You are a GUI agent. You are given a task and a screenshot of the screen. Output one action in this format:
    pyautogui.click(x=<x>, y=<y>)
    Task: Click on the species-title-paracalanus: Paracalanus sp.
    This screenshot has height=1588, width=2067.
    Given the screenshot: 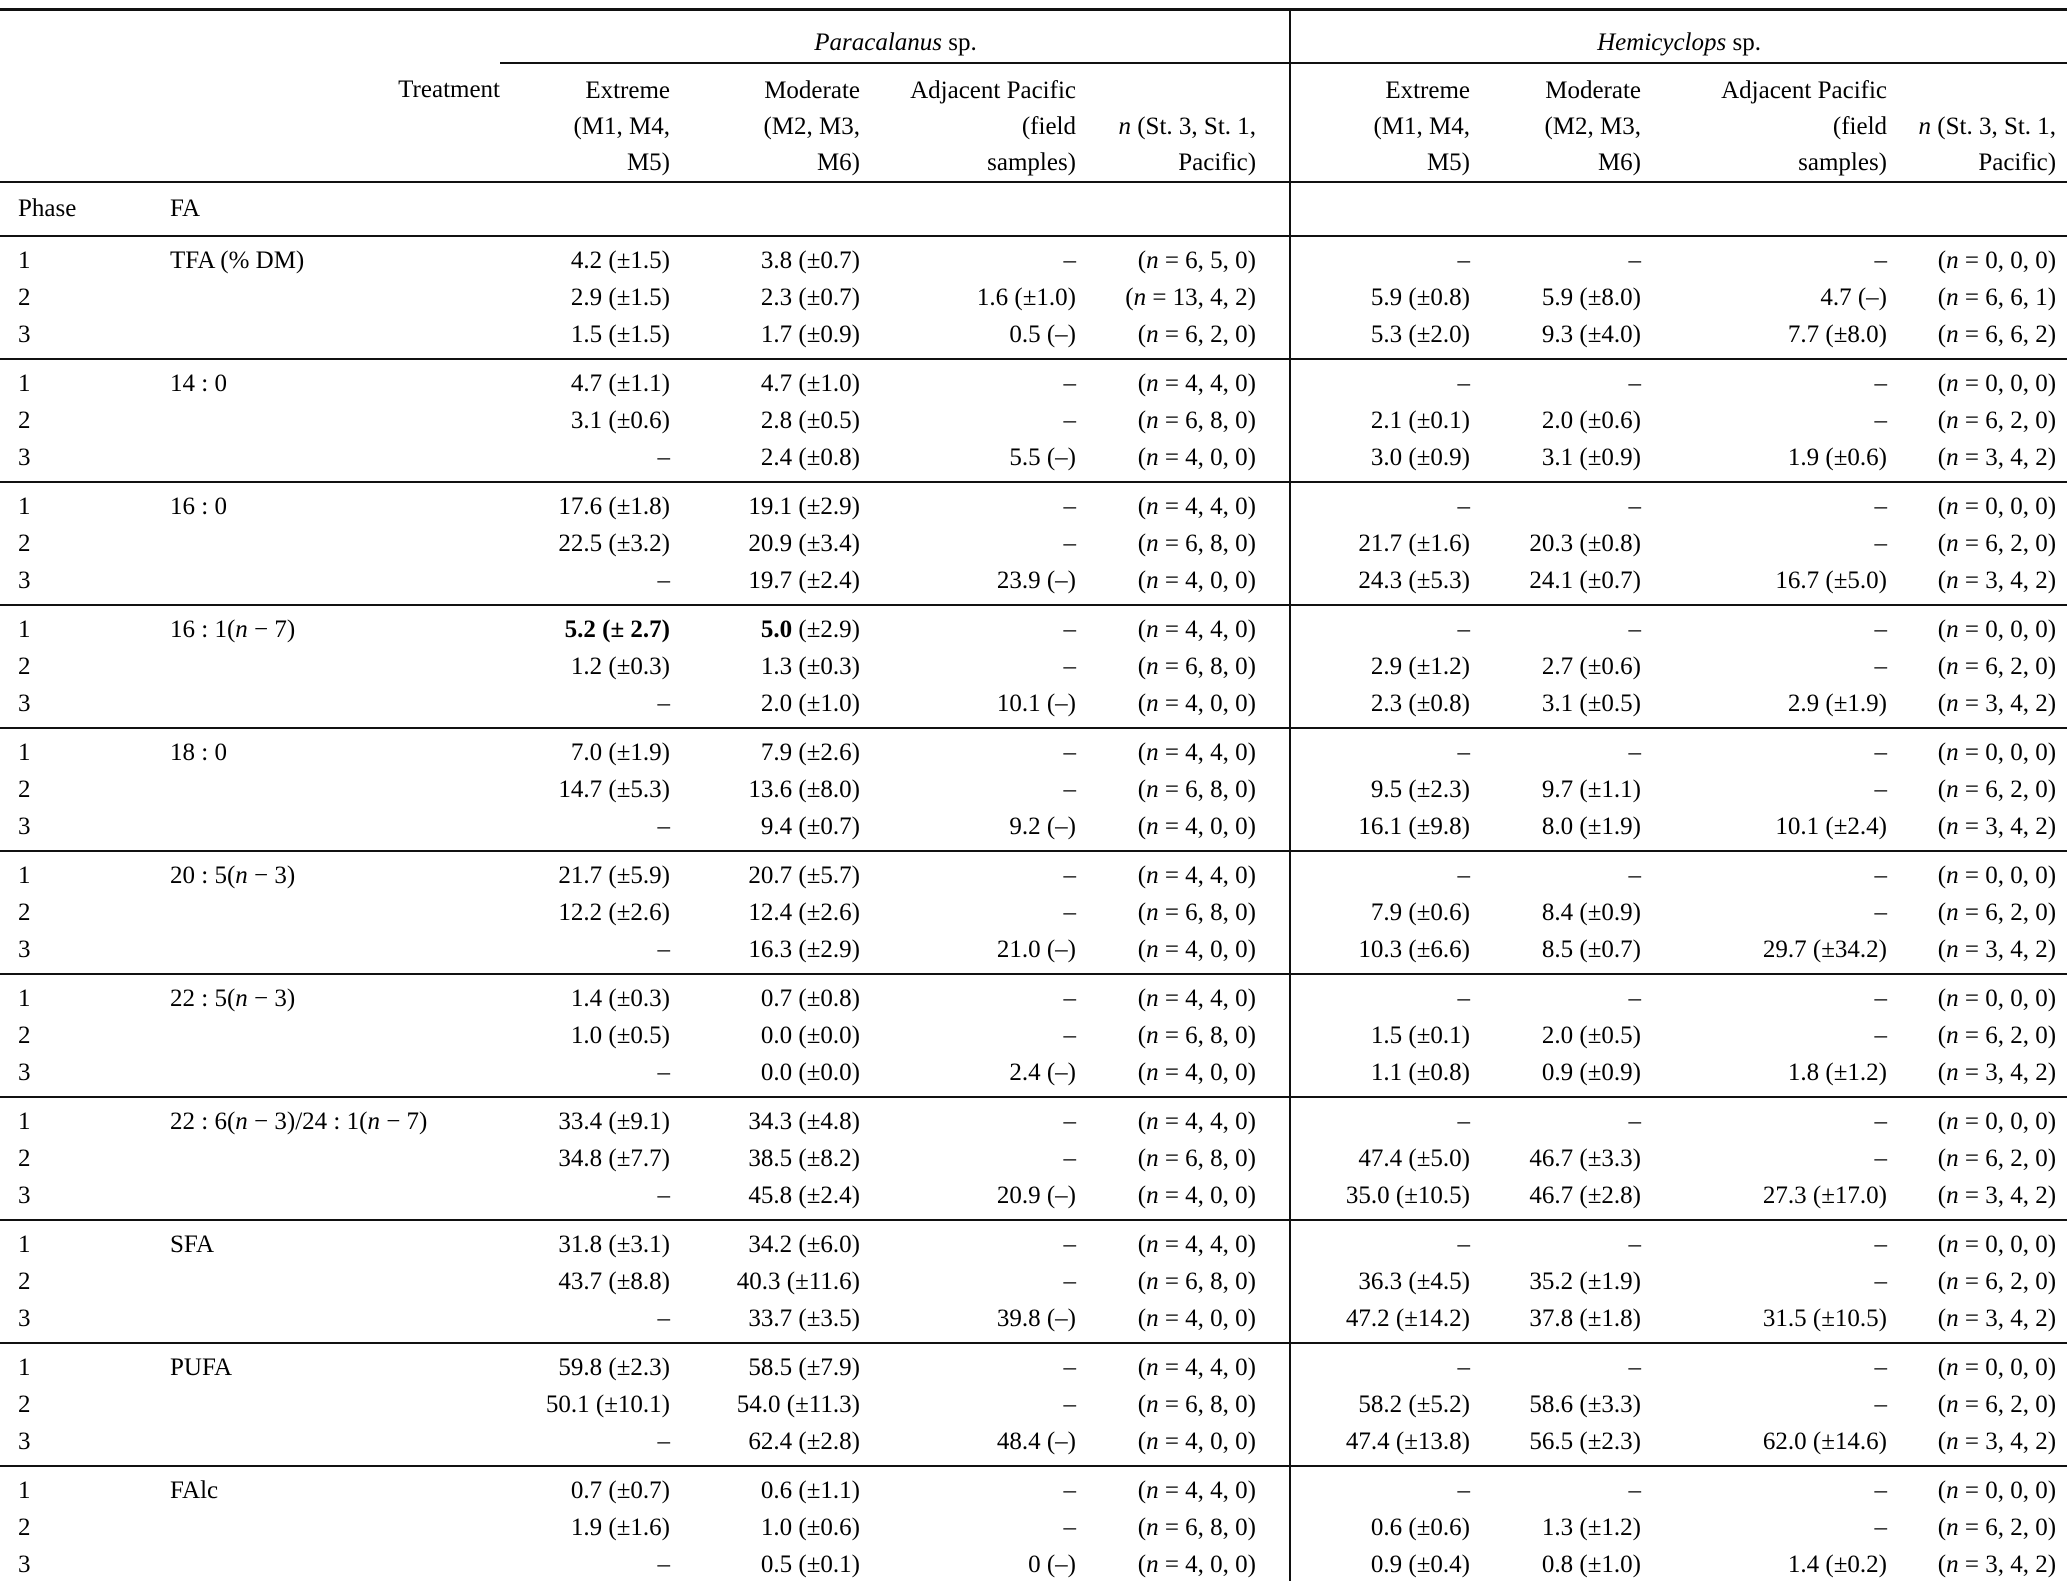 What is the action you would take?
    pyautogui.click(x=896, y=36)
    